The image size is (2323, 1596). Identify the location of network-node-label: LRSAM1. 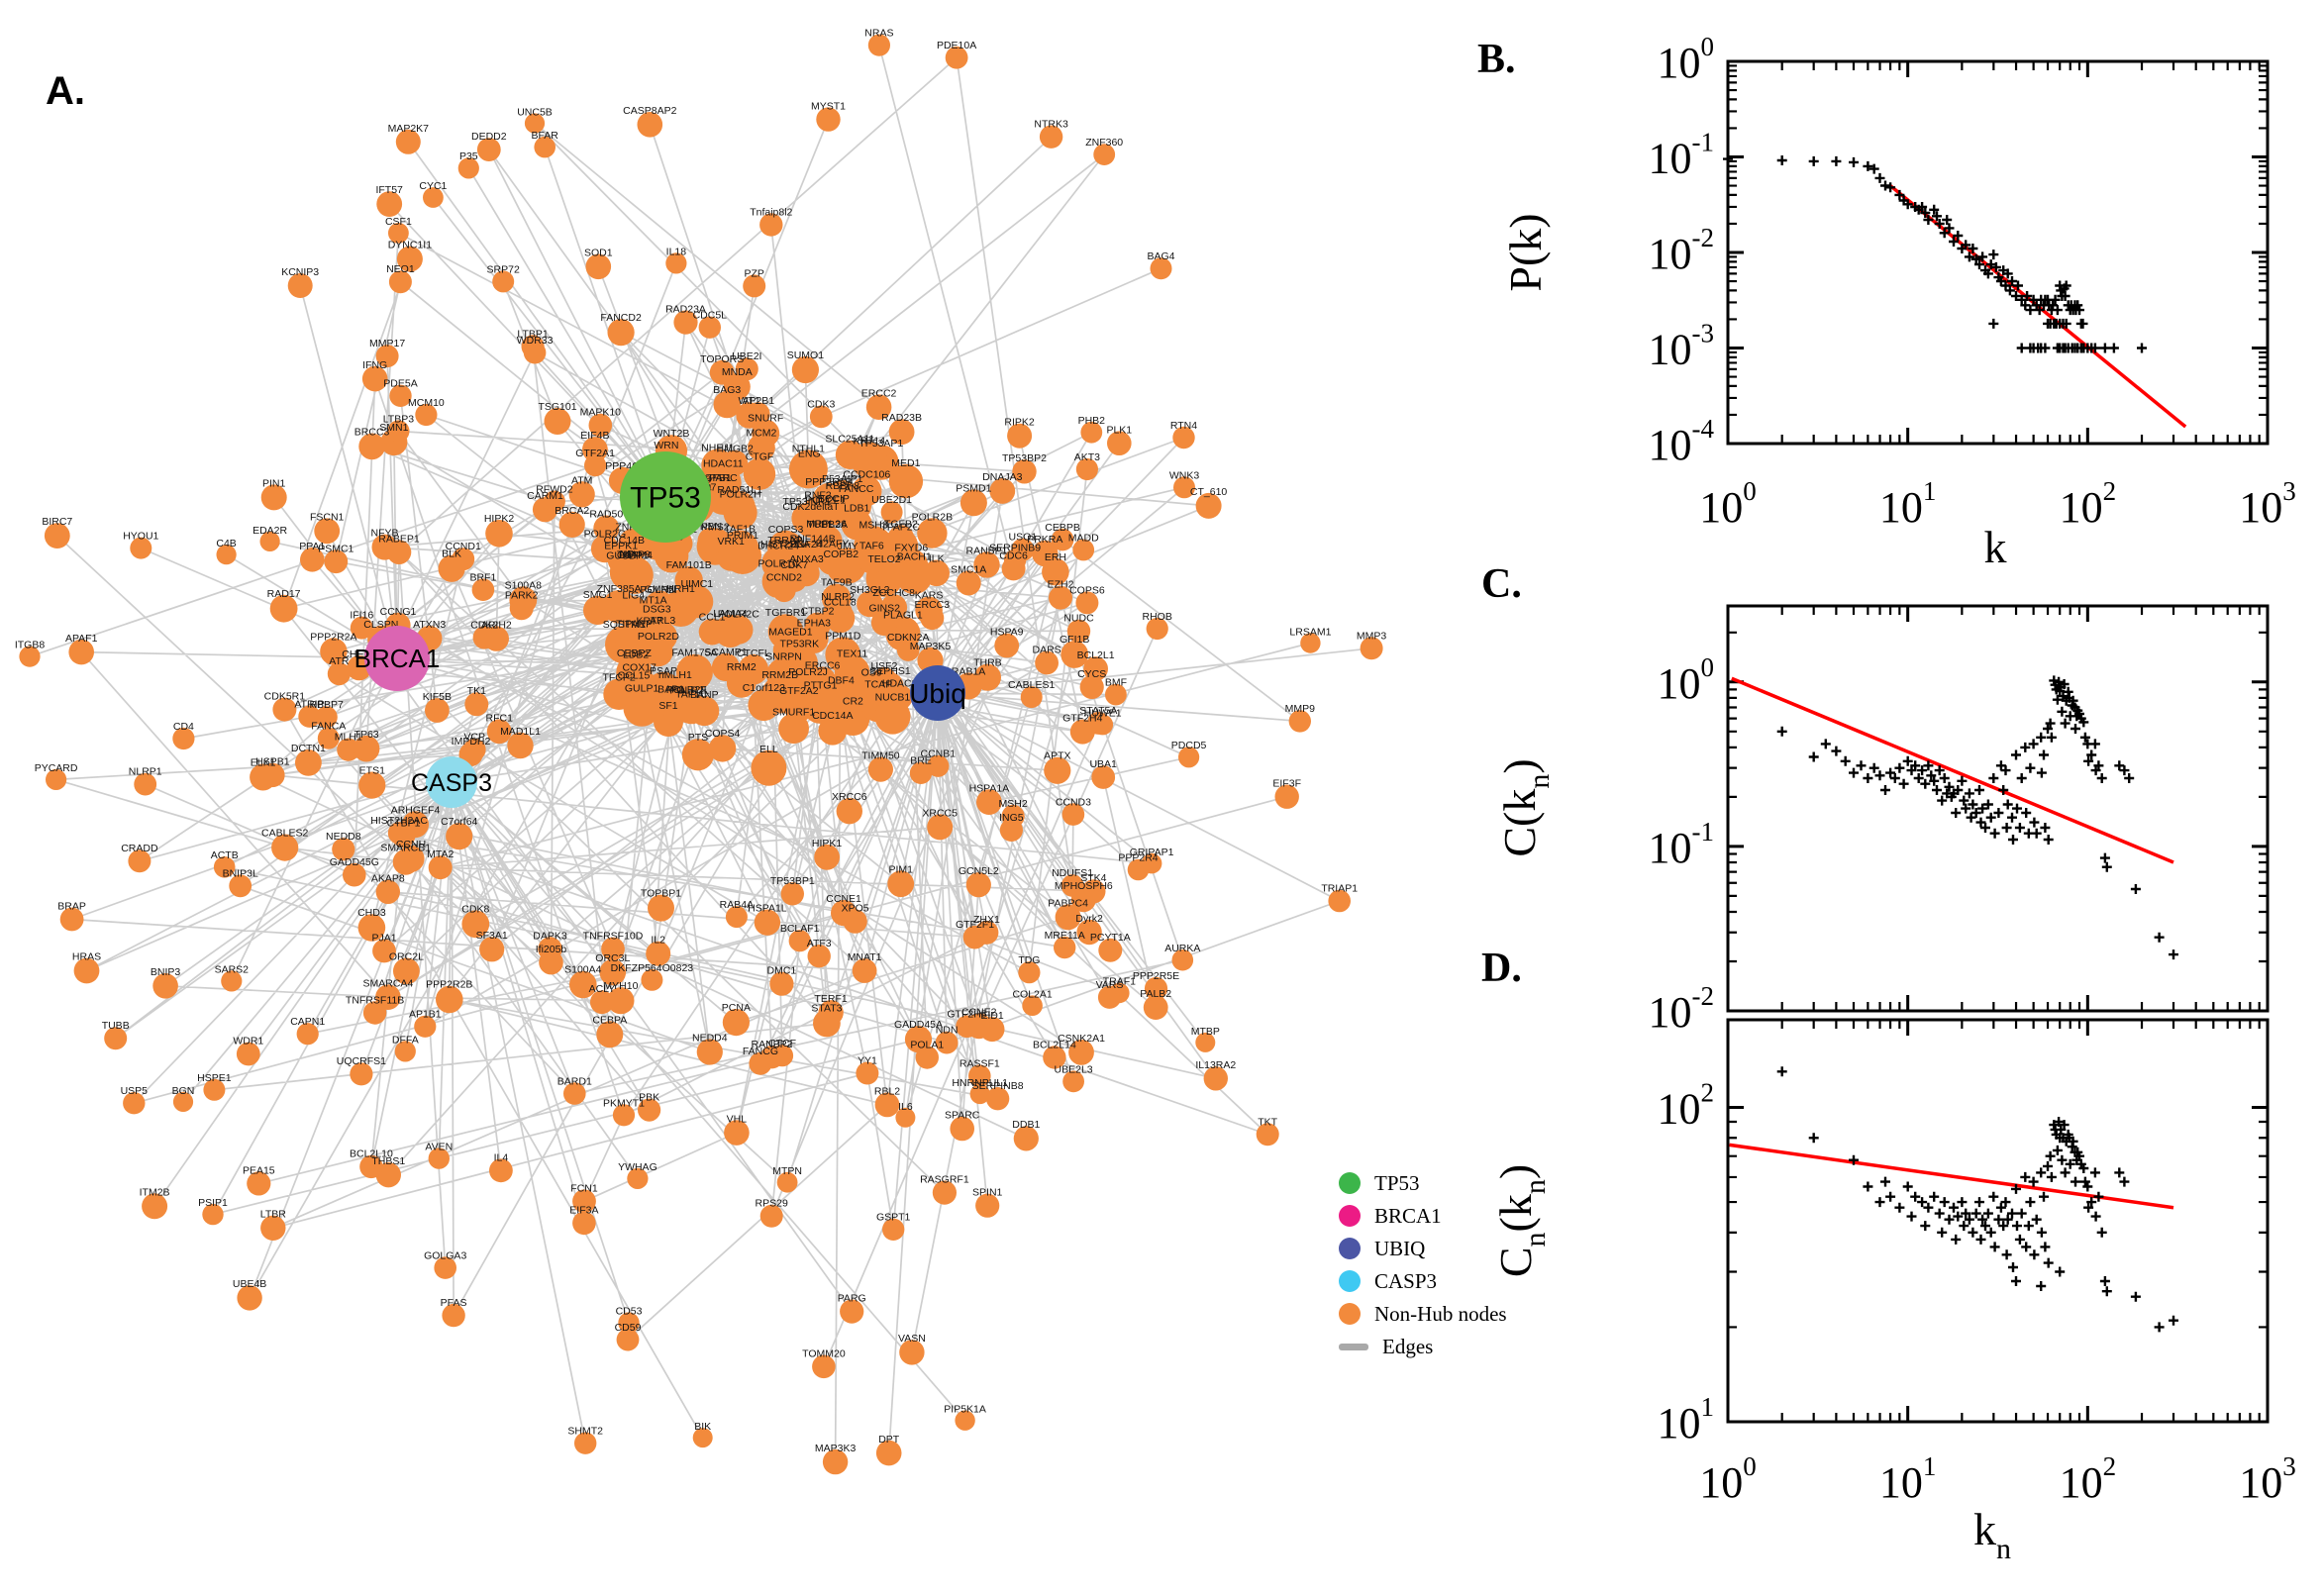
(1310, 632).